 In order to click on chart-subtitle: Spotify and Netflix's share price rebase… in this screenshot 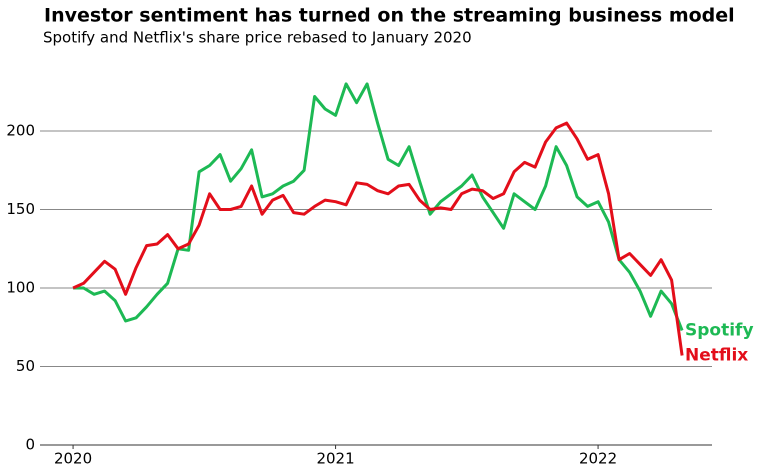, I will do `click(257, 38)`.